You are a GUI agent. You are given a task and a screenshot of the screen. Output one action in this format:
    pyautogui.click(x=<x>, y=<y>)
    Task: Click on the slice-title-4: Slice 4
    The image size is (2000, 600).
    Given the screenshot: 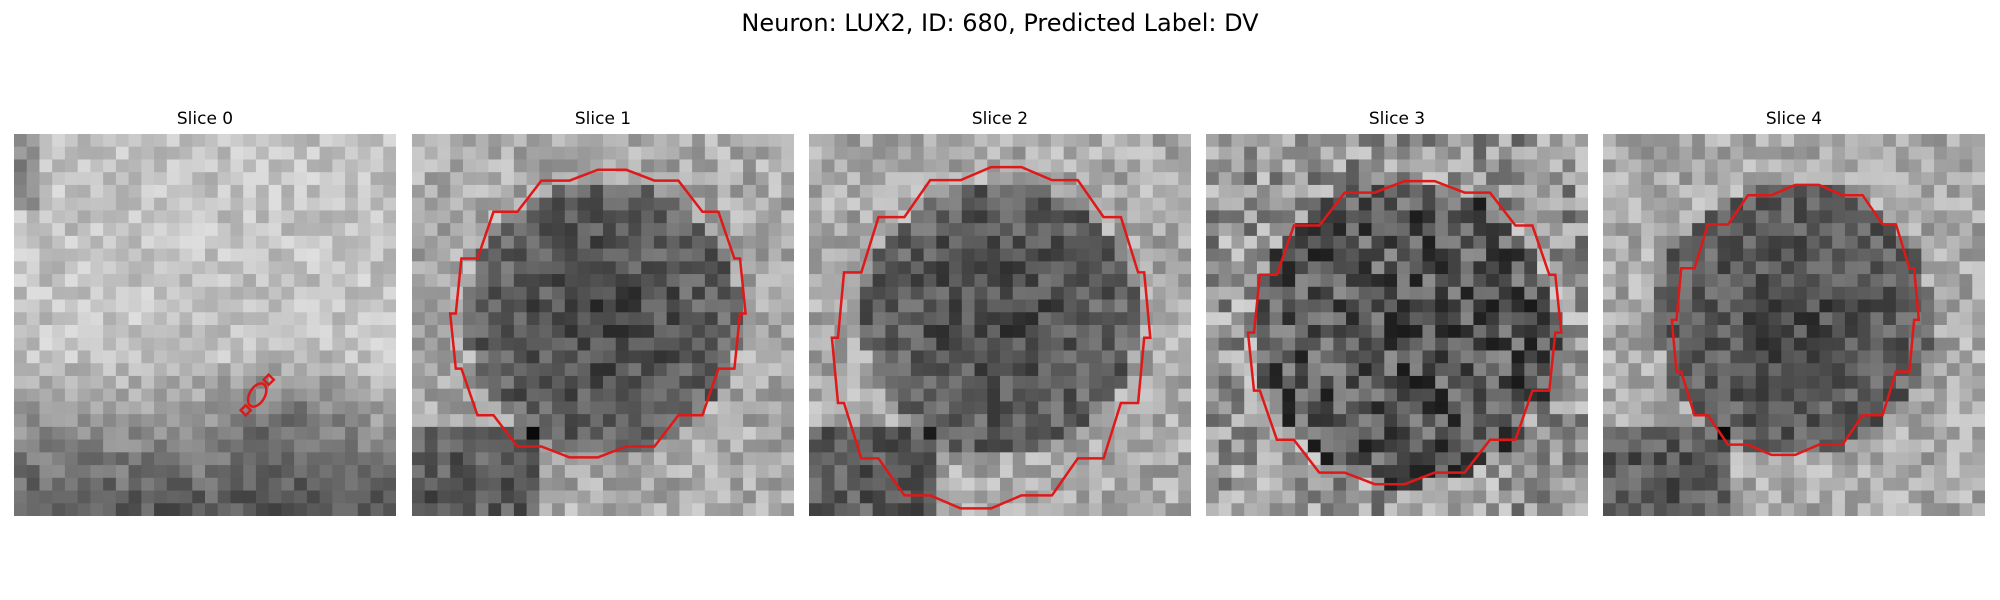 What is the action you would take?
    pyautogui.click(x=1794, y=119)
    